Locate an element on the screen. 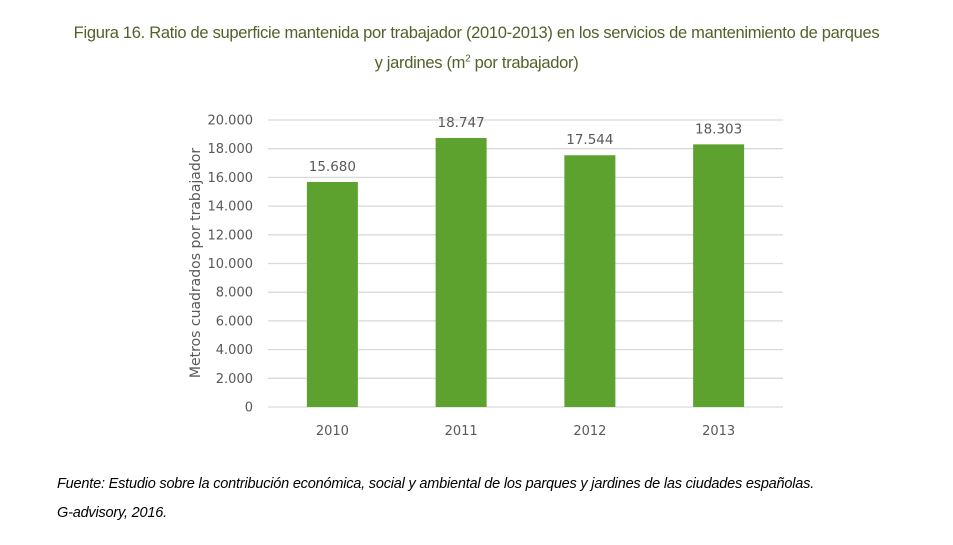  y-tick-label: 20.000 is located at coordinates (231, 121).